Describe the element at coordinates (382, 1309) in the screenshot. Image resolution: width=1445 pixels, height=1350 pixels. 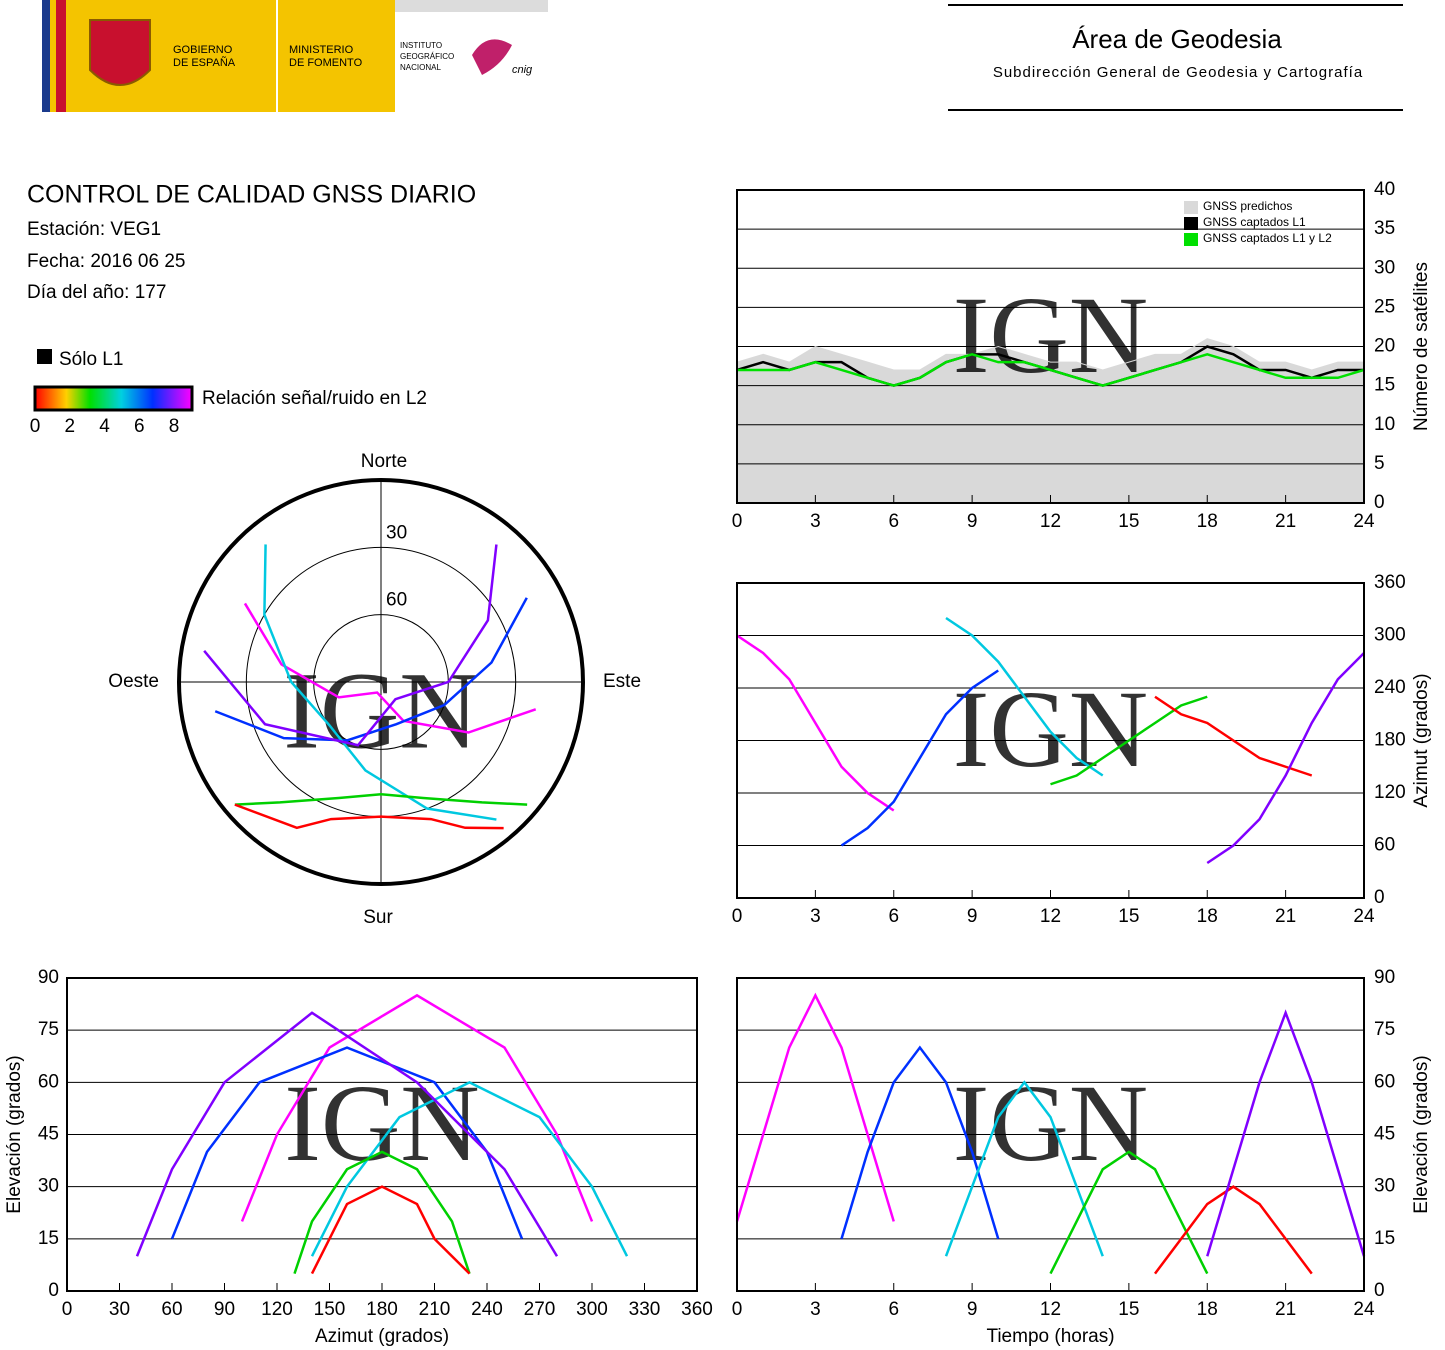
I see `x-tick-label: 180` at that location.